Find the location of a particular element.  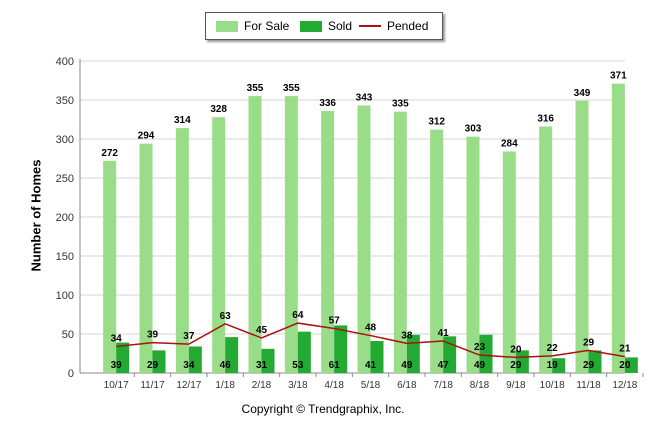

y-tick-label: 200 is located at coordinates (65, 218).